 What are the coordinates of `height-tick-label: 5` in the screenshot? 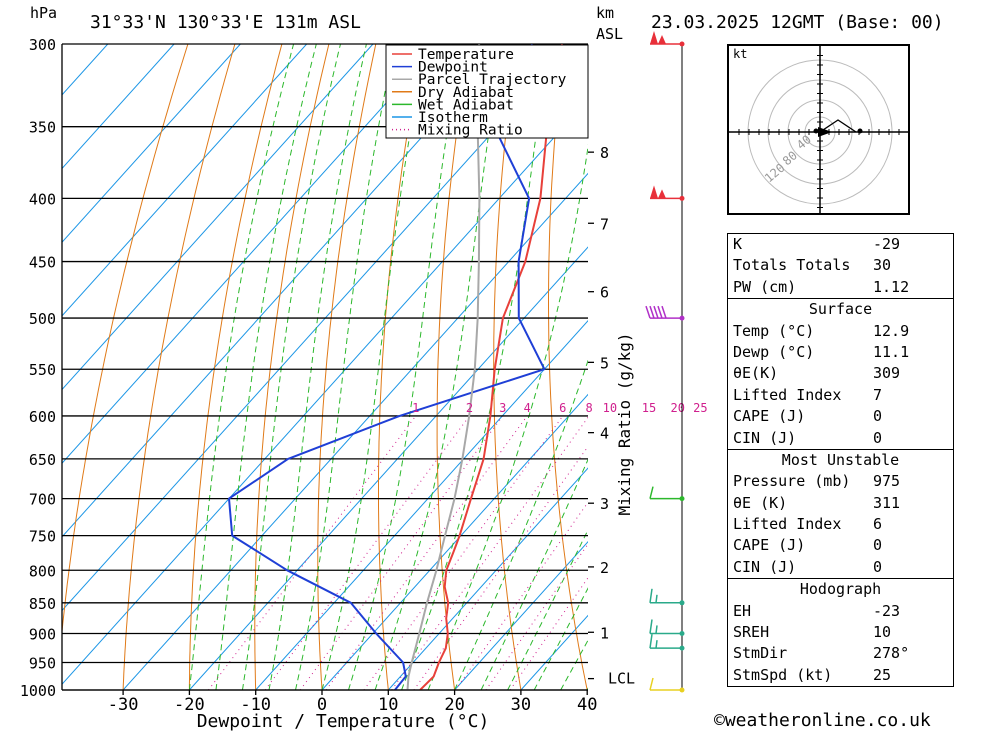 It's located at (604, 363).